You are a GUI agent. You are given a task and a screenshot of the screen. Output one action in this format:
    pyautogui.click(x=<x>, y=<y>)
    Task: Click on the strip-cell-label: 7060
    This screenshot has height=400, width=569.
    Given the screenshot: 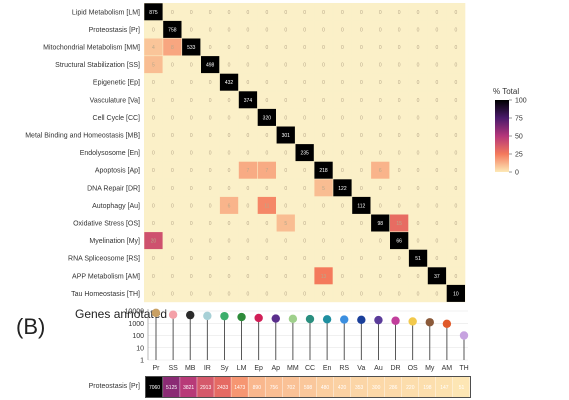 What is the action you would take?
    pyautogui.click(x=154, y=388)
    